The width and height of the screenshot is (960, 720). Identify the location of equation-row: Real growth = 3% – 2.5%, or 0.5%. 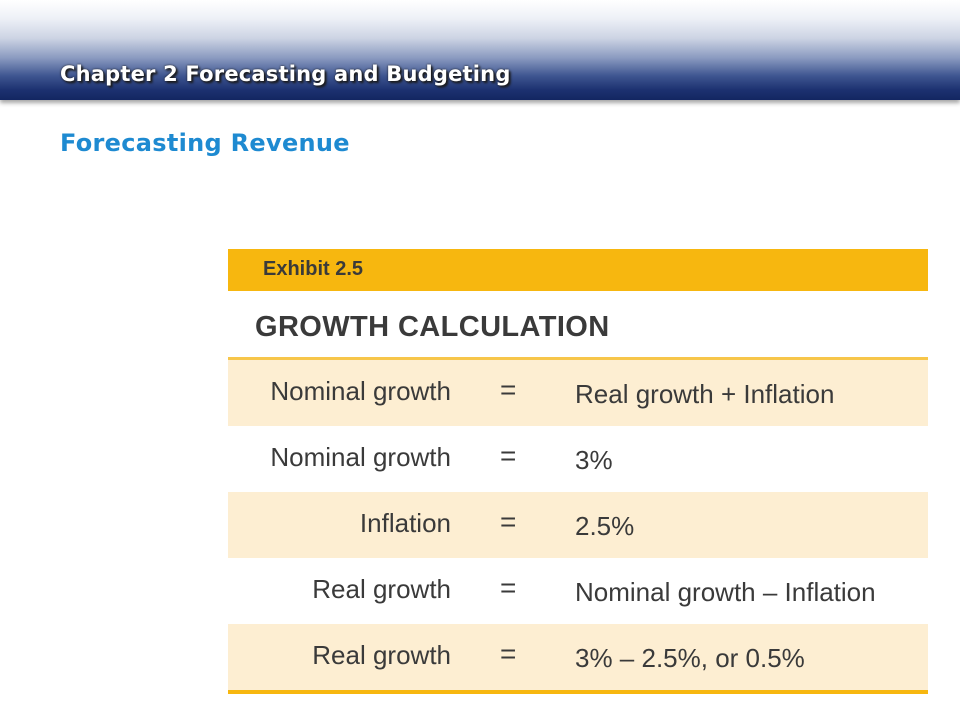
(578, 657).